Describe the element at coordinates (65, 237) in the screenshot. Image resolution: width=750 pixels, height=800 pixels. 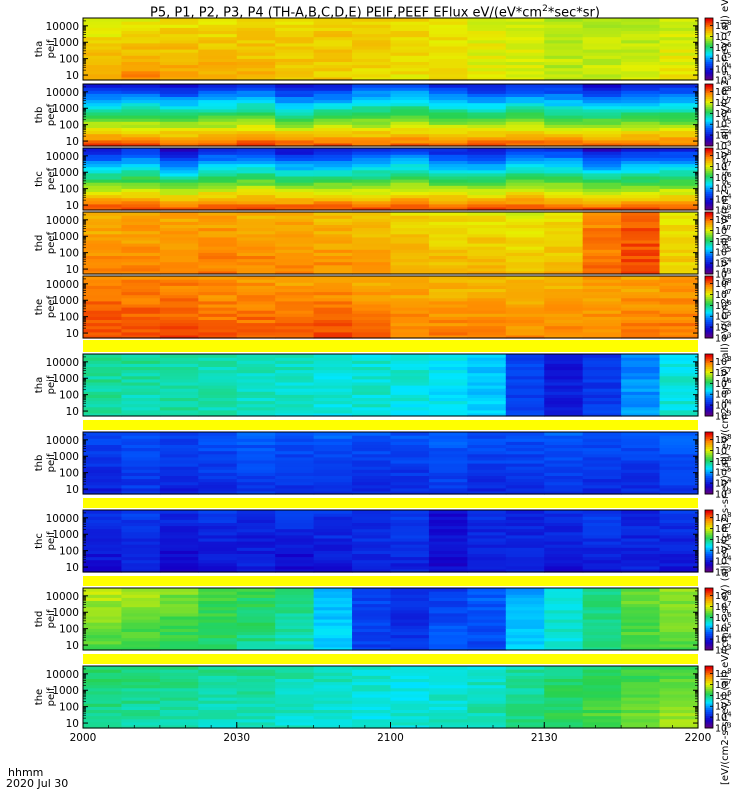
I see `y-tick-label: 1000` at that location.